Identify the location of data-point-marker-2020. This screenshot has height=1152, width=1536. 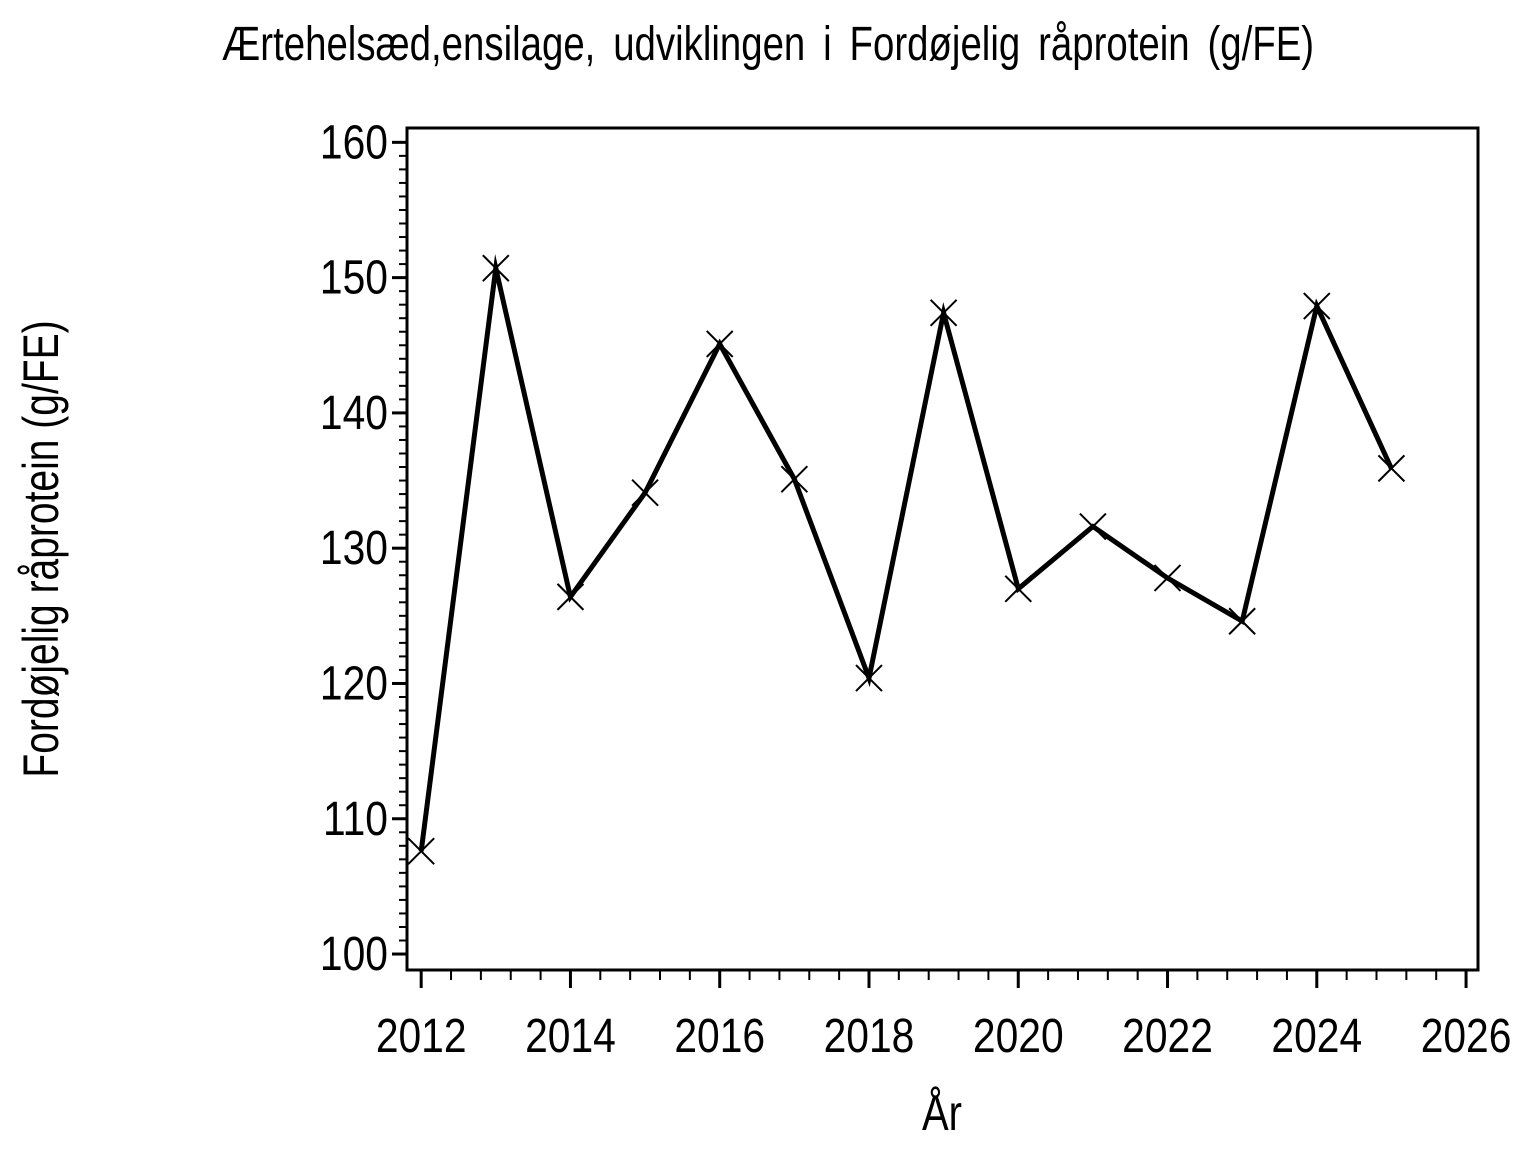
(1018, 589).